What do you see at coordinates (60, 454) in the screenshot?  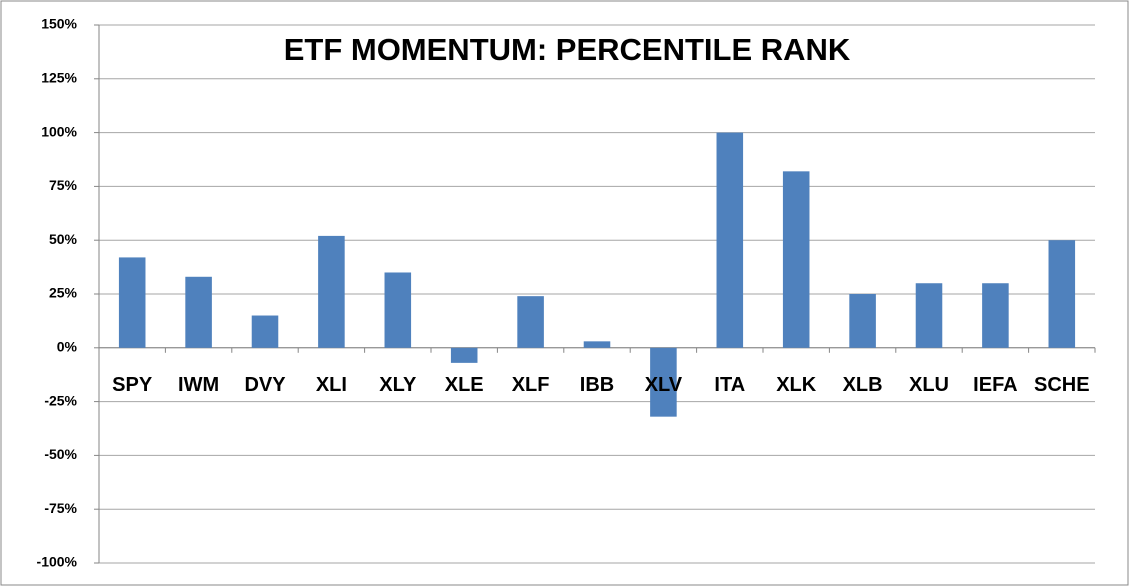 I see `y-tick-label: -50%` at bounding box center [60, 454].